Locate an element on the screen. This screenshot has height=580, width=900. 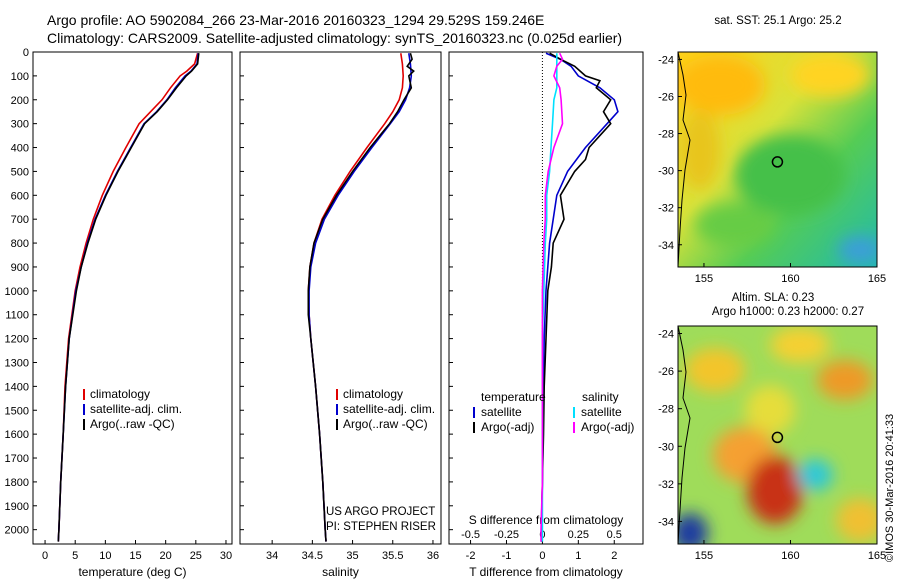
sla-map-frame is located at coordinates (777, 435).